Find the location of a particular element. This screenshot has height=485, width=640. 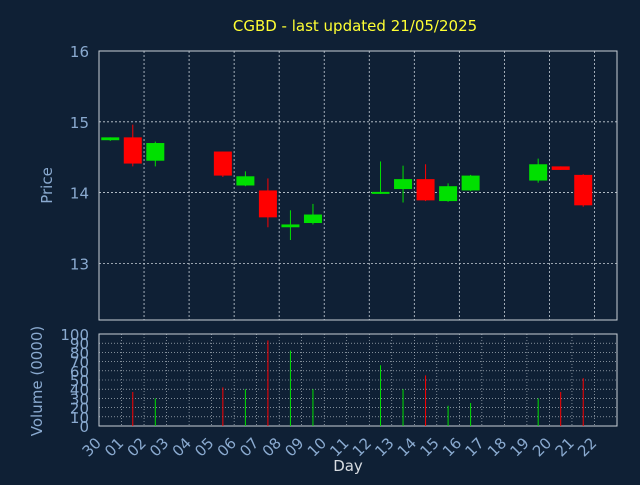

price-tick-label: 14 is located at coordinates (79, 194).